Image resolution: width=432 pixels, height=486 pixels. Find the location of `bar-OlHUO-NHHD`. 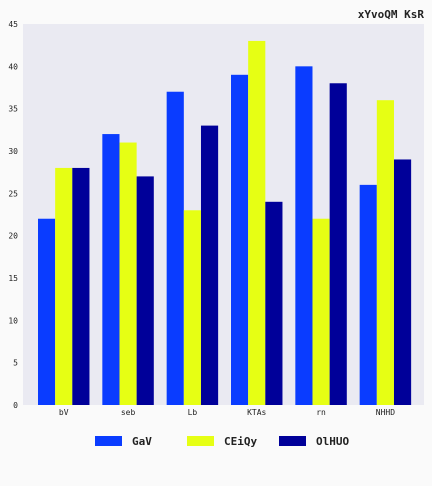

bar-OlHUO-NHHD is located at coordinates (402, 282).